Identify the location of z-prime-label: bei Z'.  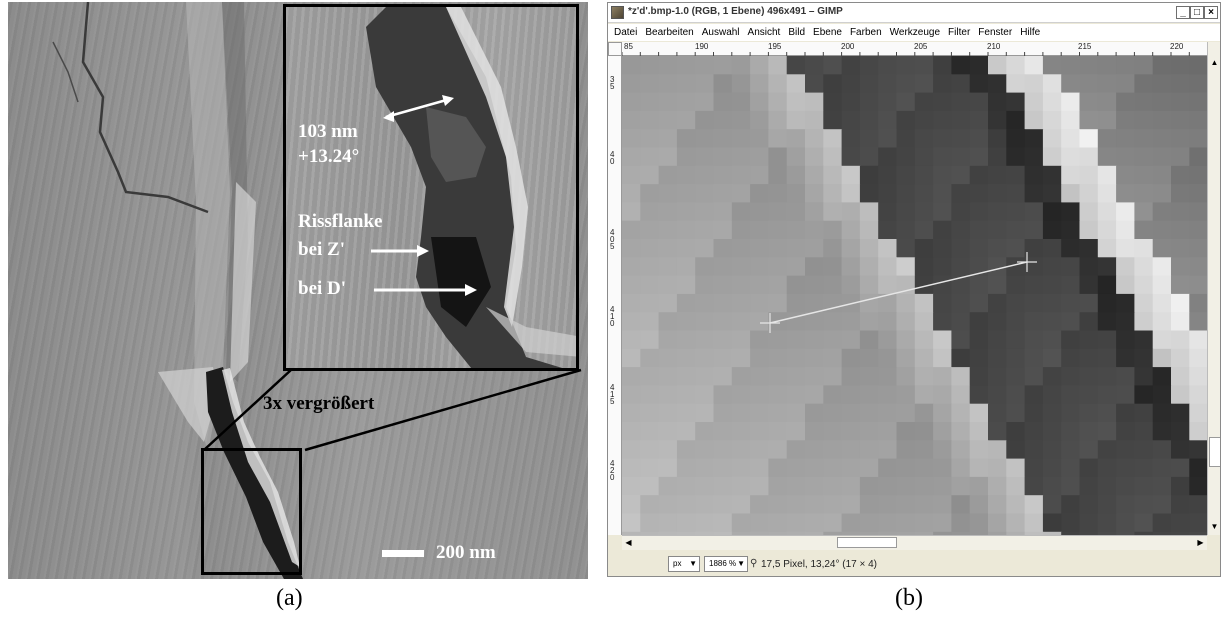
(321, 250).